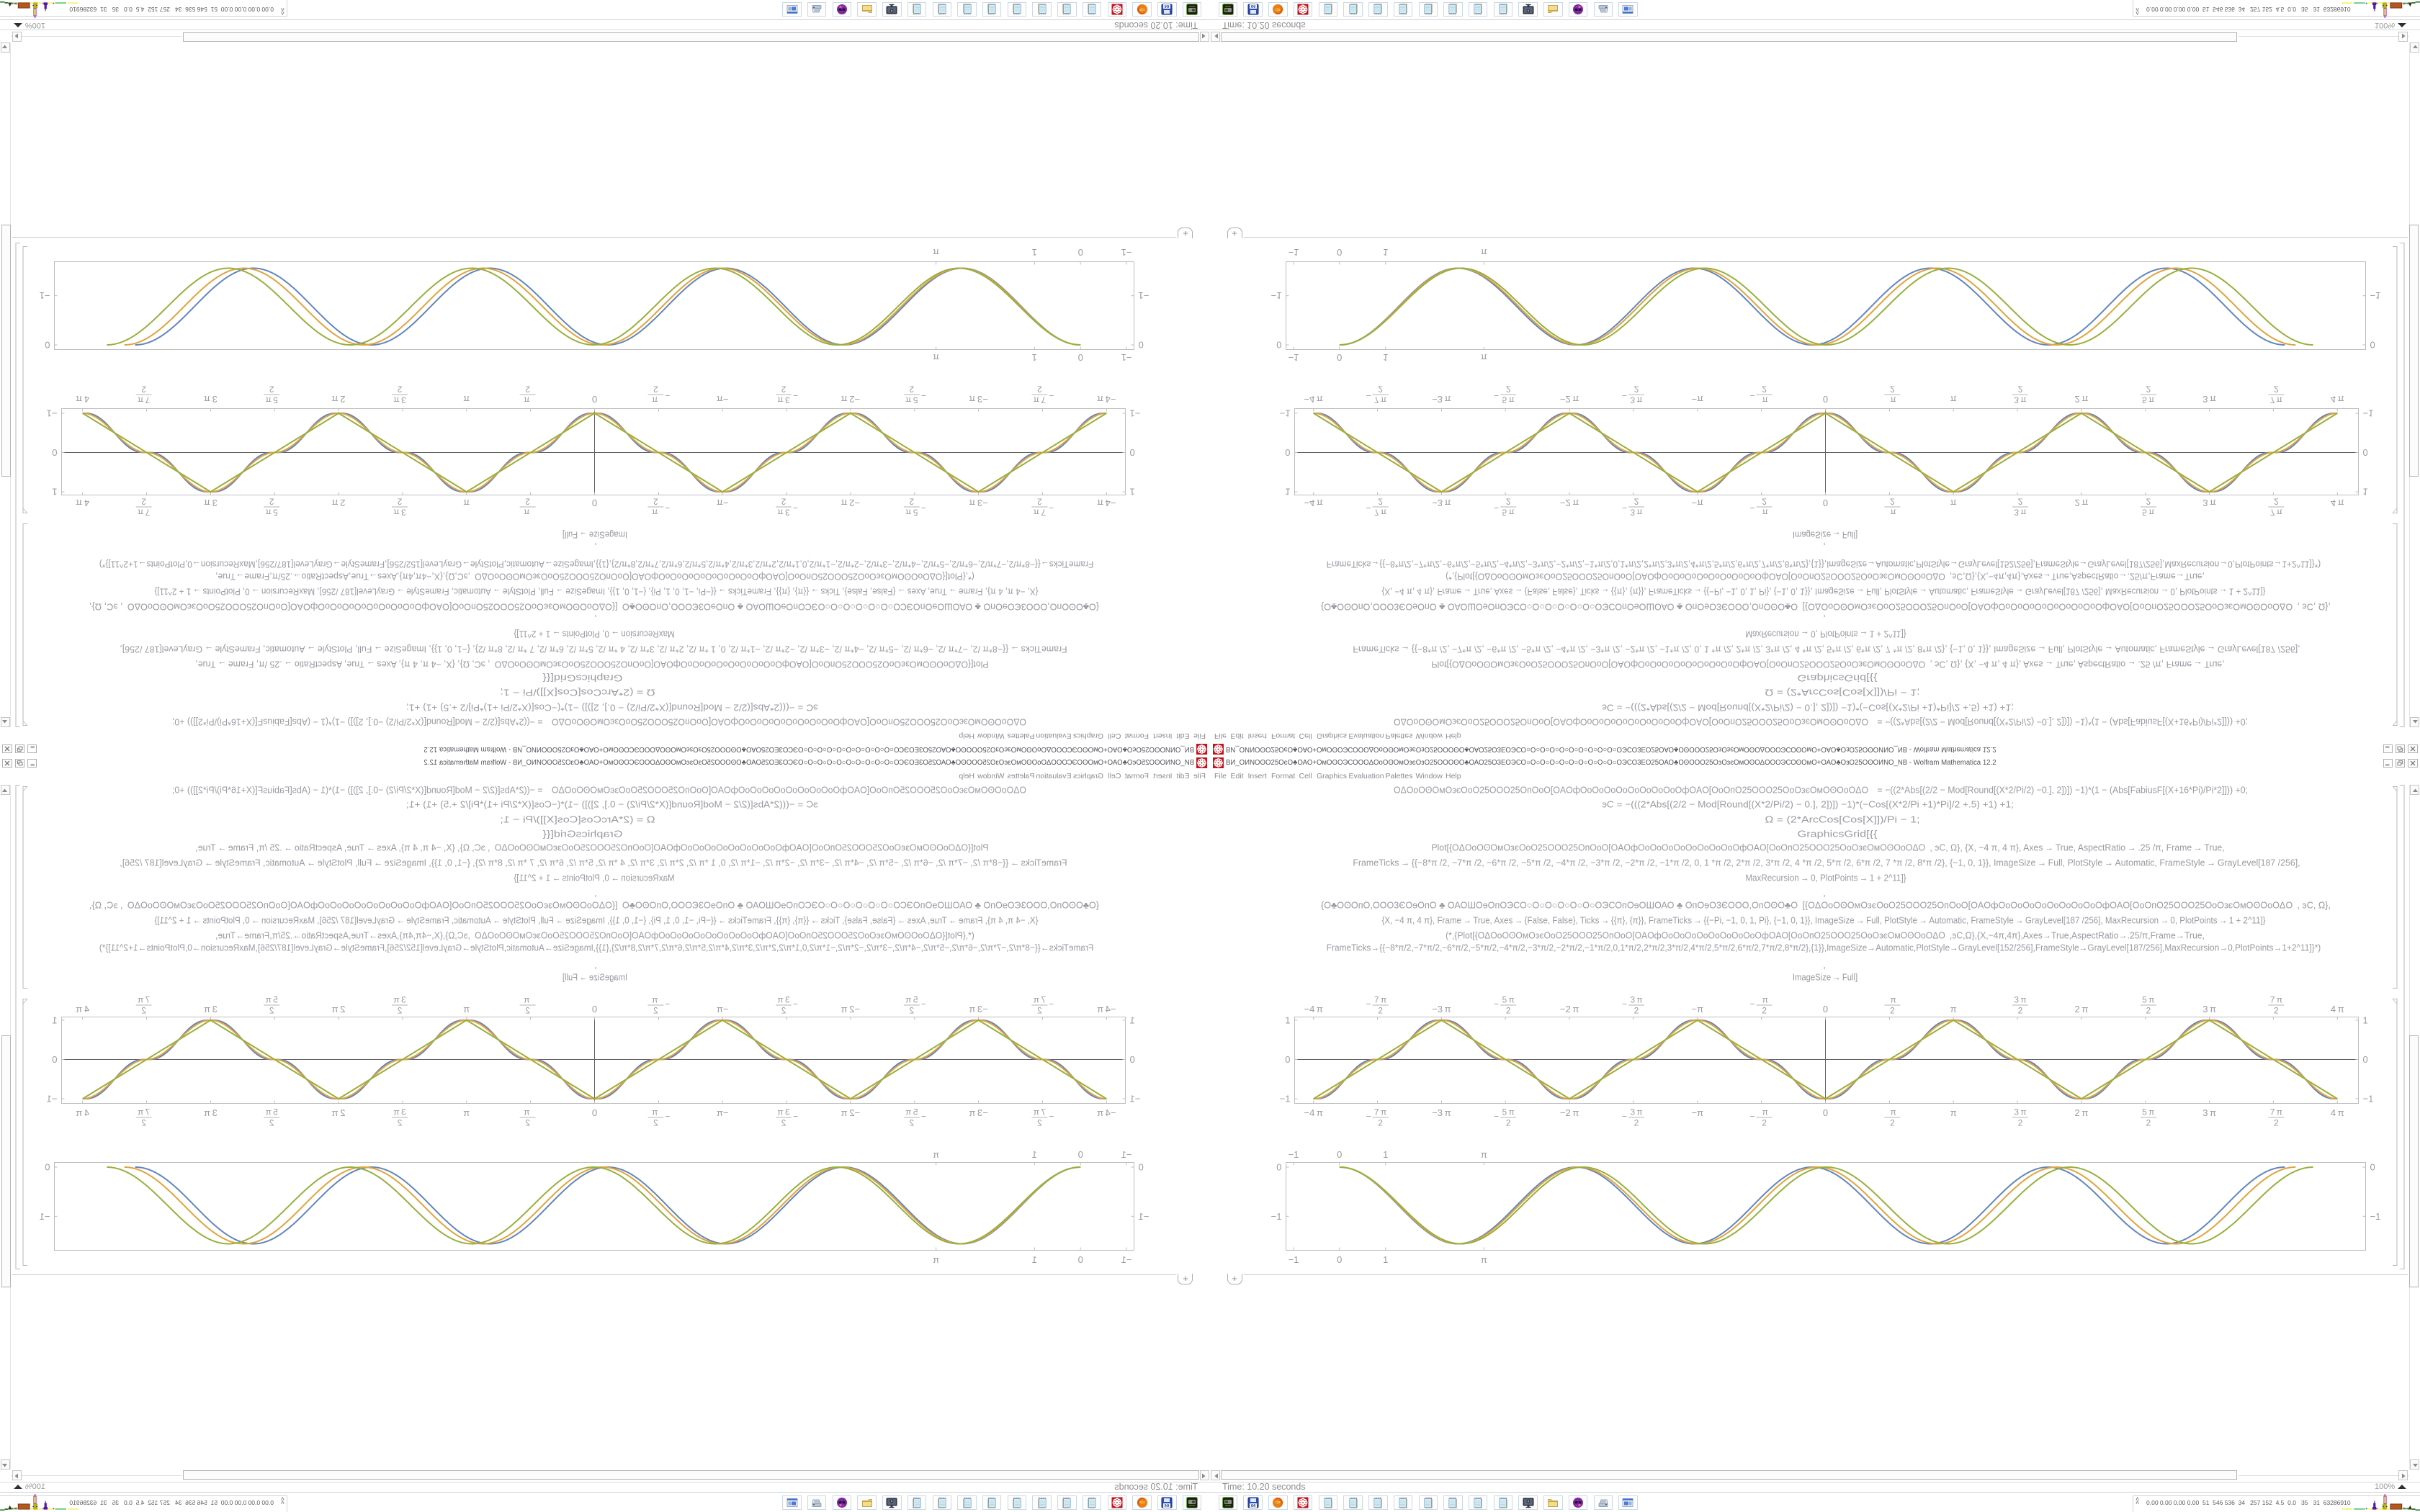 The height and width of the screenshot is (1512, 2420). Describe the element at coordinates (1441, 503) in the screenshot. I see `svg-text: −3 π` at that location.